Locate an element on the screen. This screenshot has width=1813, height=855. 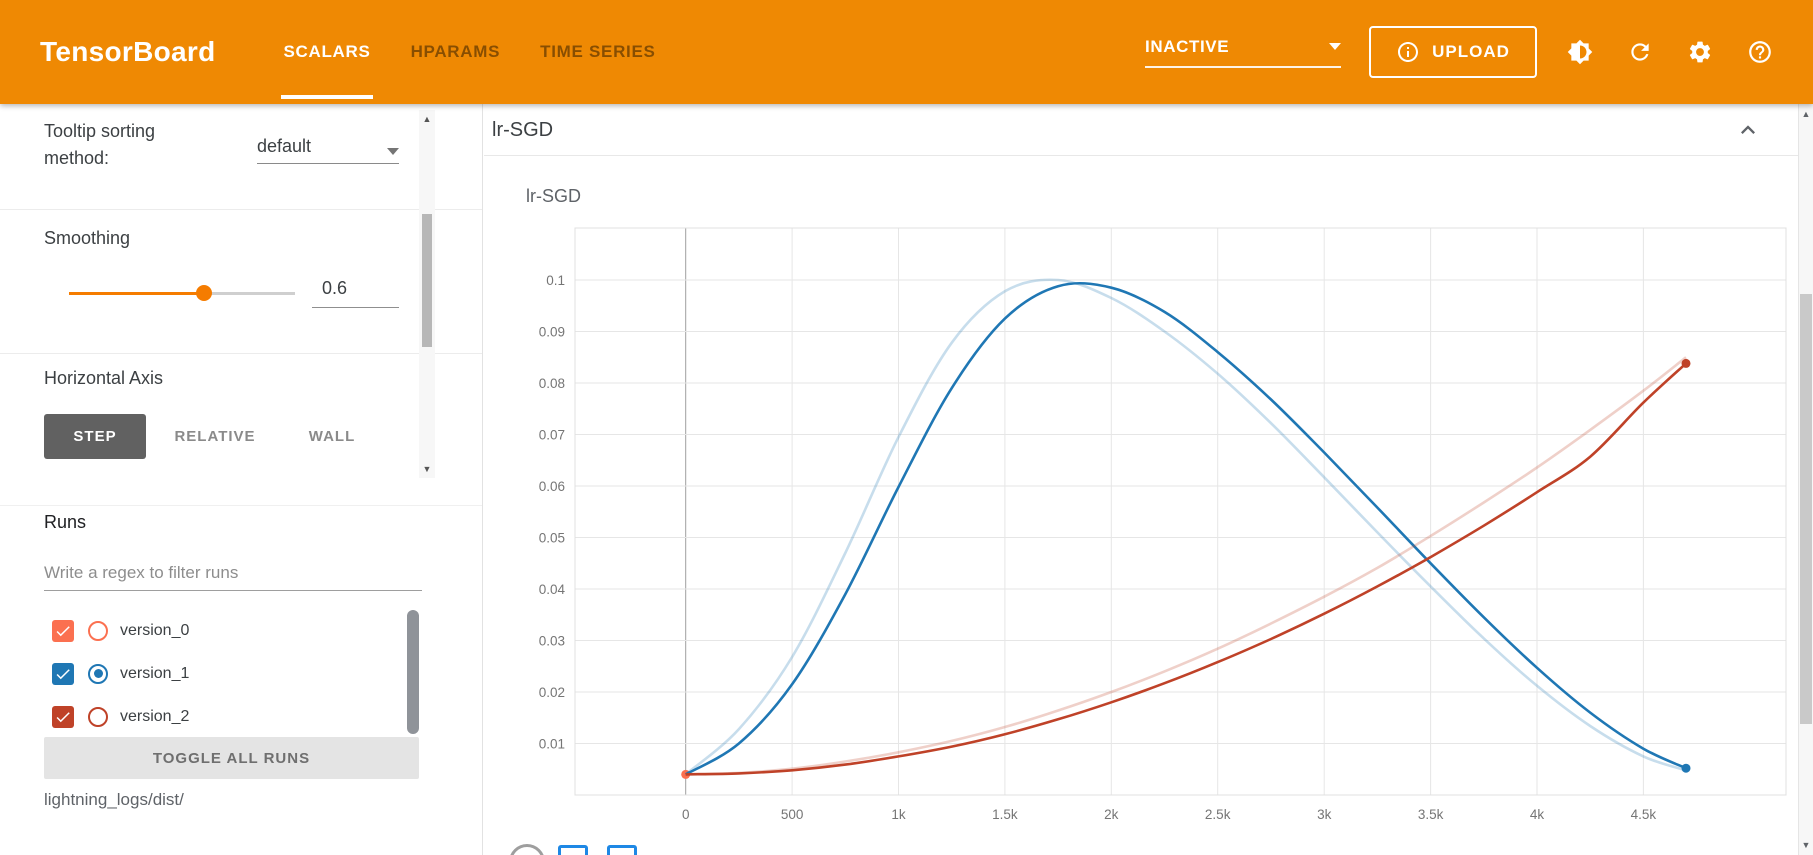
axis-relative-button: RELATIVE is located at coordinates (215, 436).